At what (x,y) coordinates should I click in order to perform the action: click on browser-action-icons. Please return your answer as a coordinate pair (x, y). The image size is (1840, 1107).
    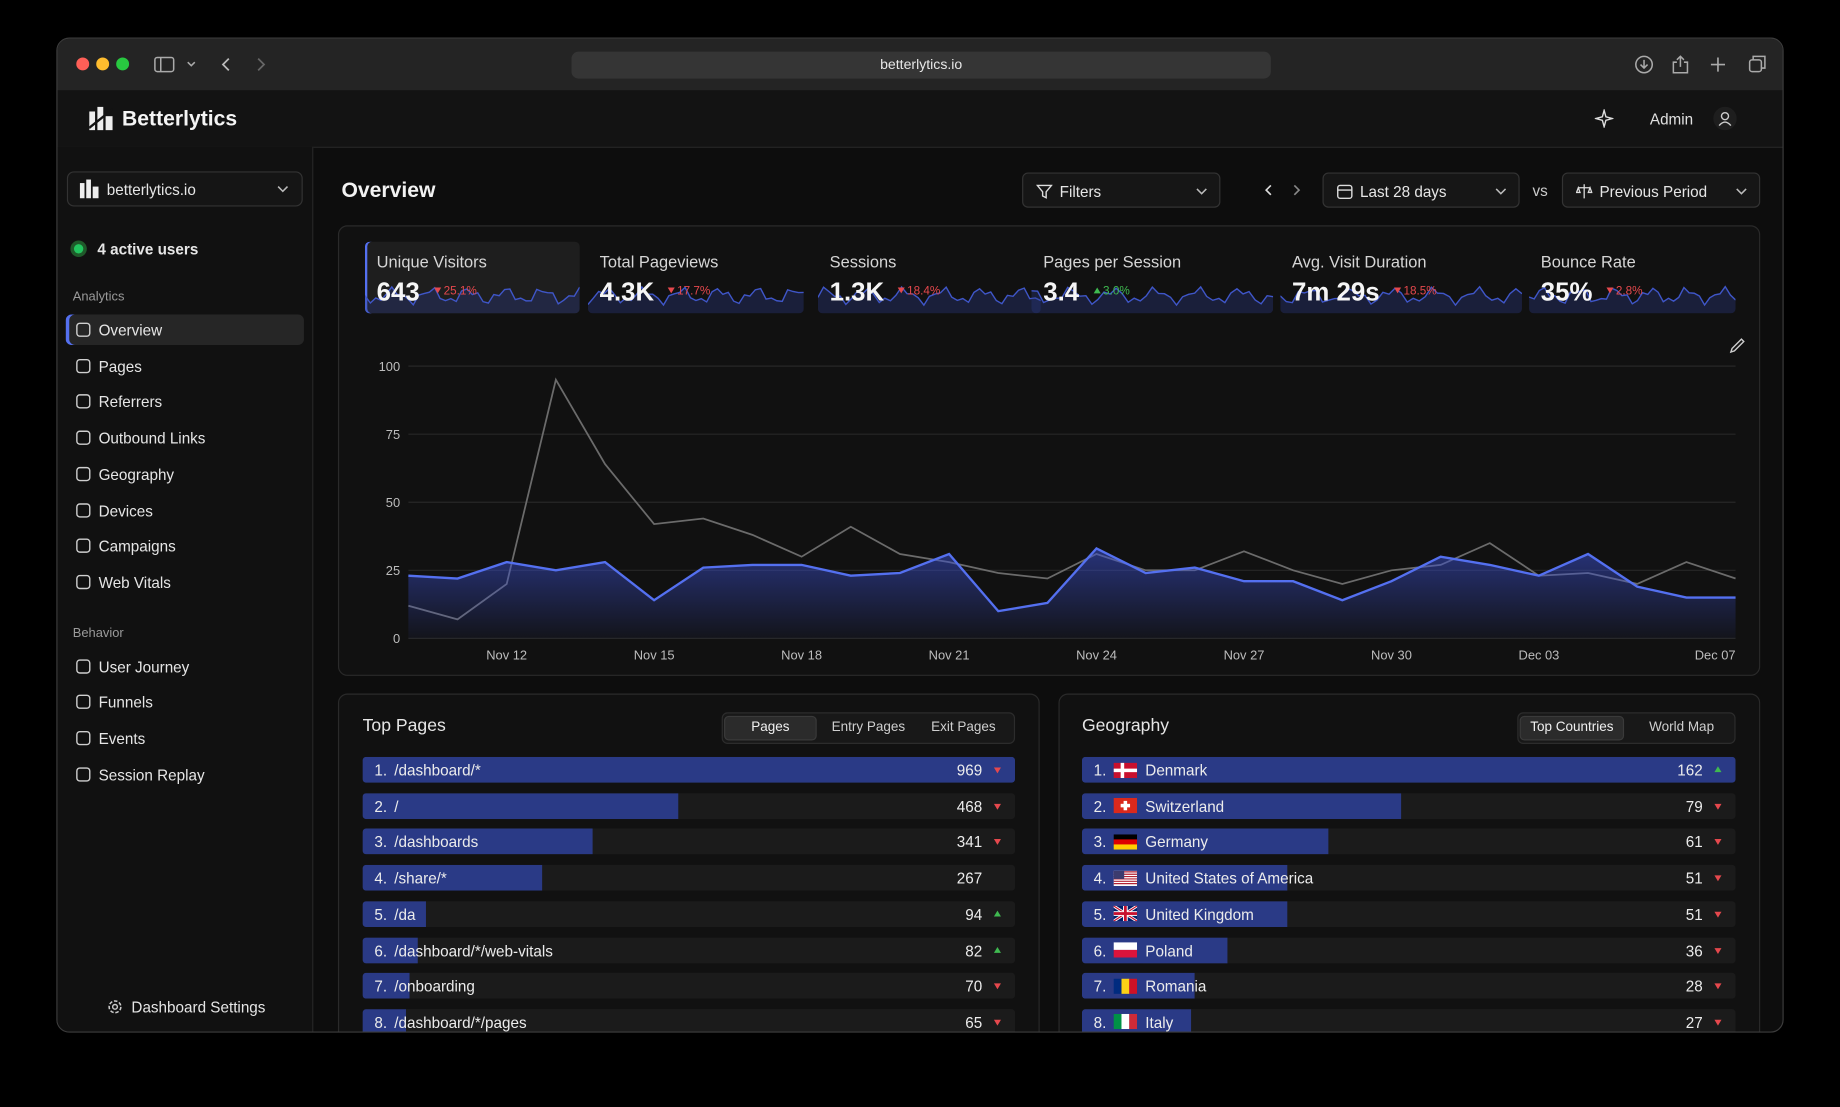
    Looking at the image, I should click on (1703, 64).